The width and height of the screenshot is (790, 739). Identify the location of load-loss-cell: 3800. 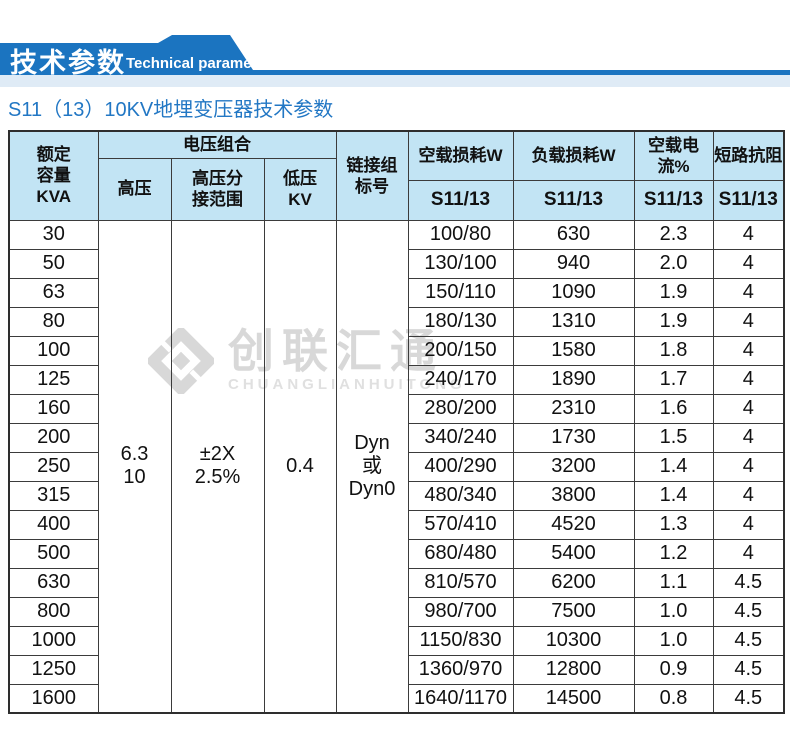
(573, 495).